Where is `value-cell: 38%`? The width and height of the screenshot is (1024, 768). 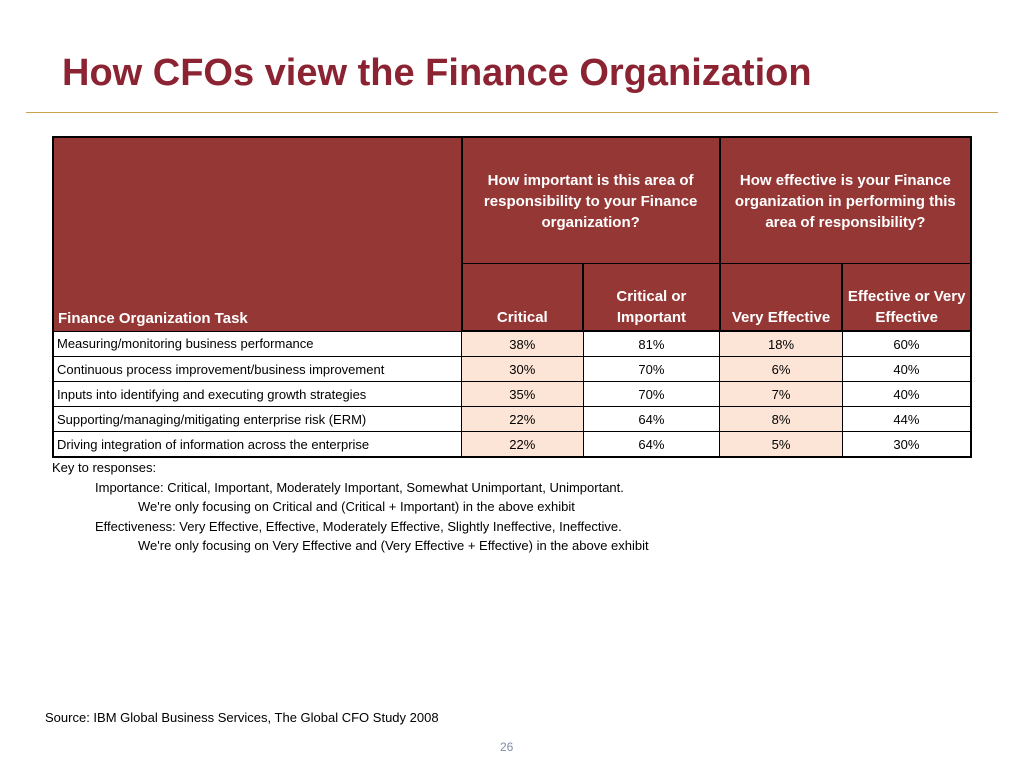
value-cell: 38% is located at coordinates (522, 343).